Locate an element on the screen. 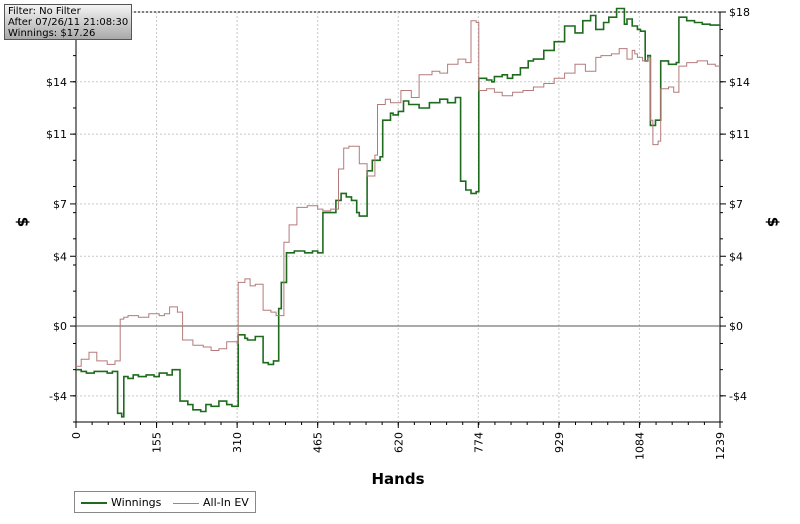  filter-text: Filter: No Filter is located at coordinates (44, 11).